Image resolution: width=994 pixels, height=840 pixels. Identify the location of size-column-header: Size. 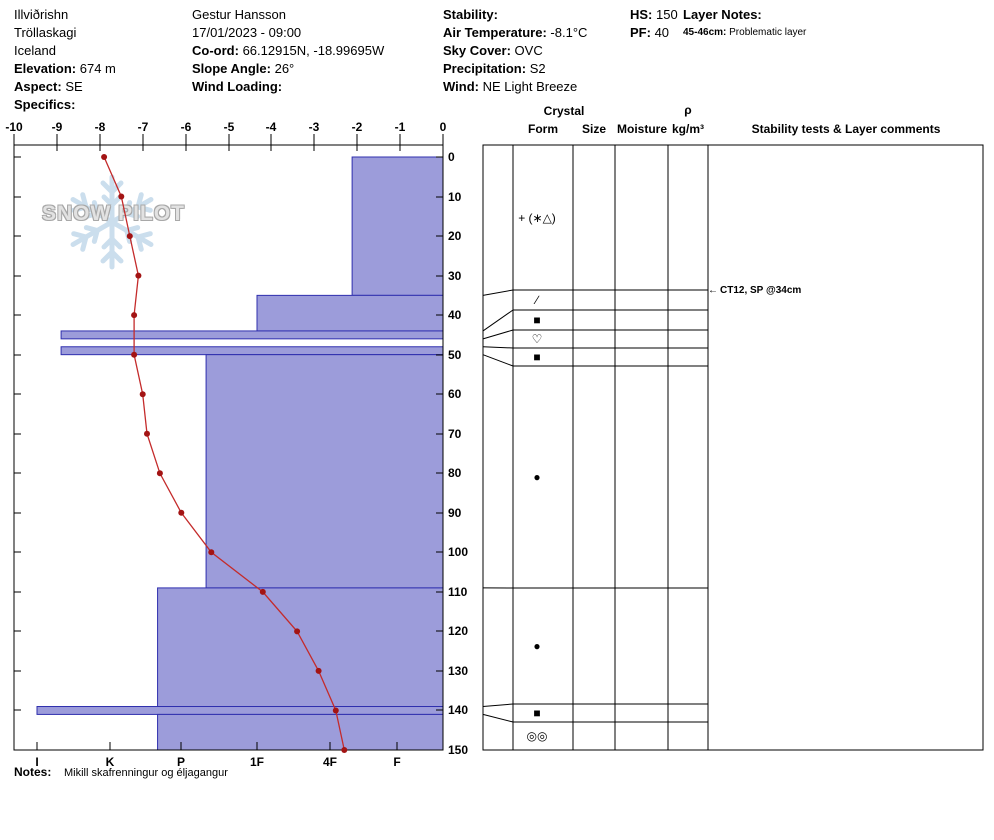
(594, 129).